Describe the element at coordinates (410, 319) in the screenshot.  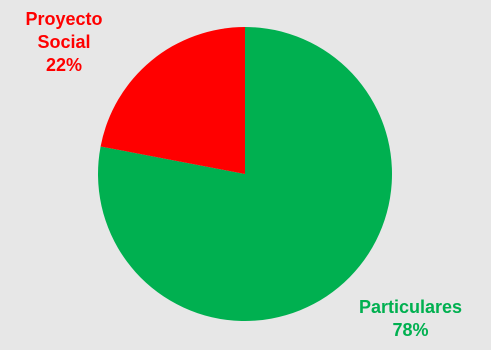
I see `label-particulares: Particulares 78%` at that location.